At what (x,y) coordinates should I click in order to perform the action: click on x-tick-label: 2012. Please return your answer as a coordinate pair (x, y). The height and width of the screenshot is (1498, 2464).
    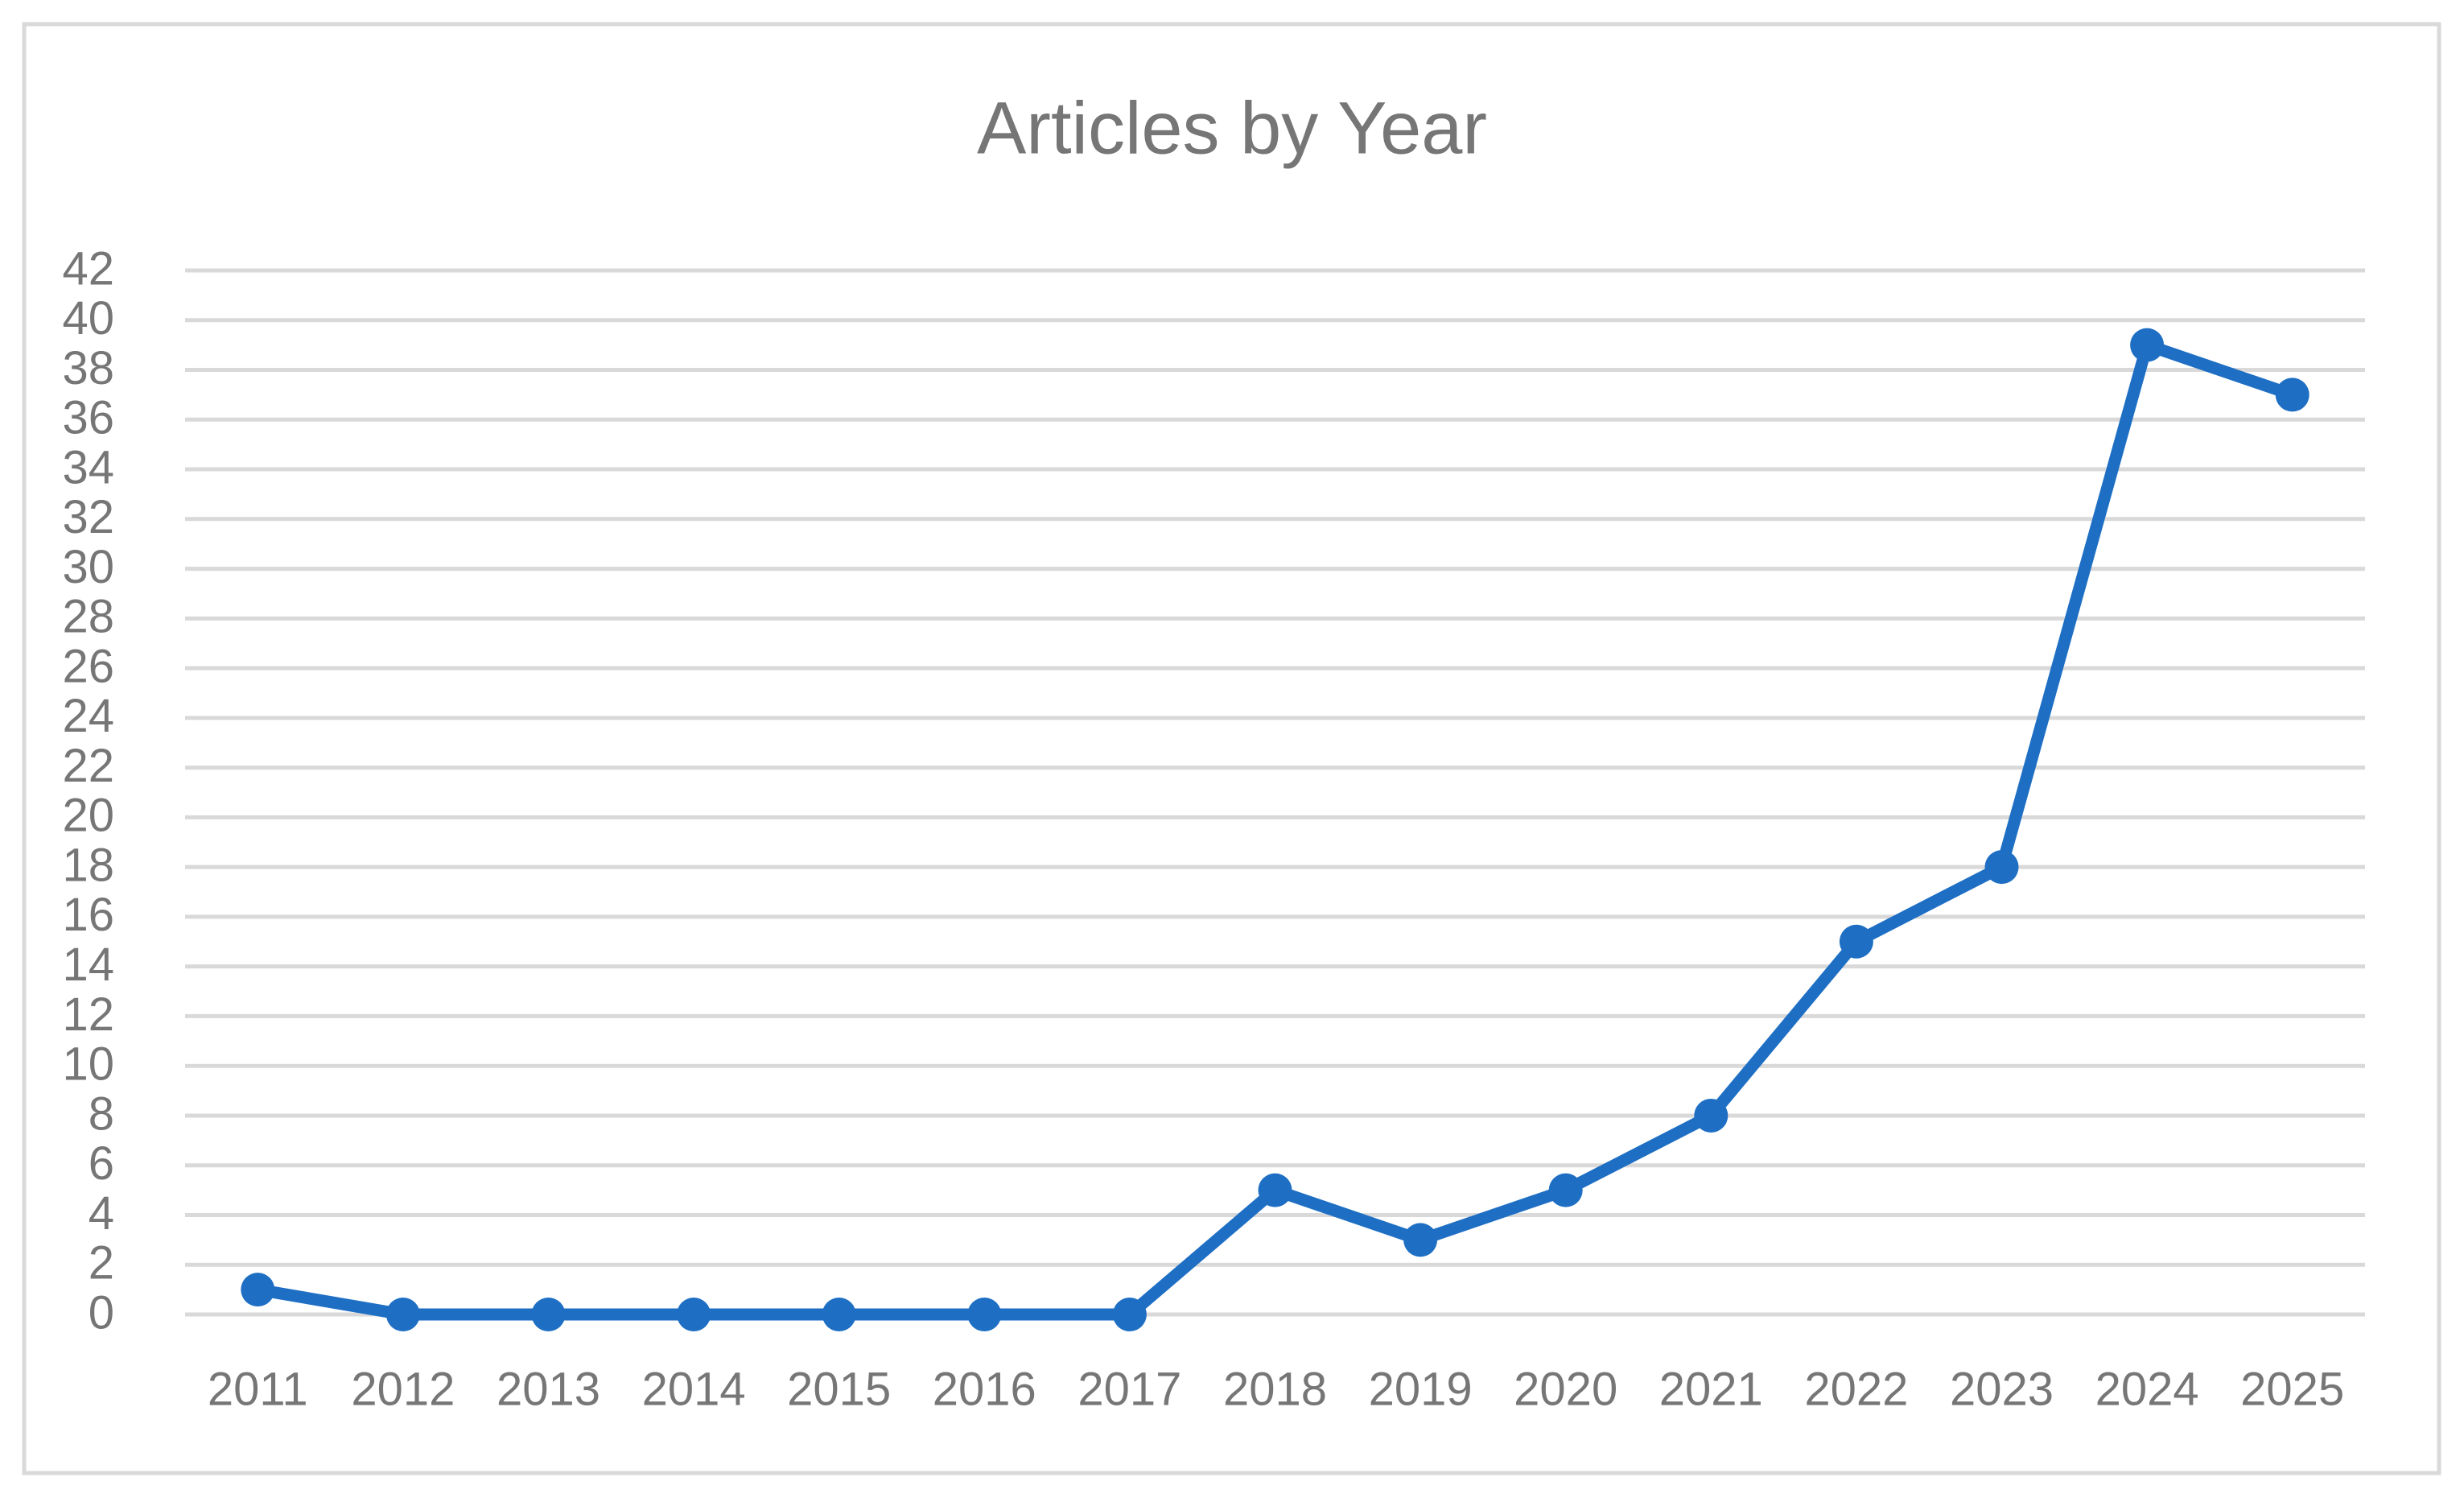
    Looking at the image, I should click on (403, 1389).